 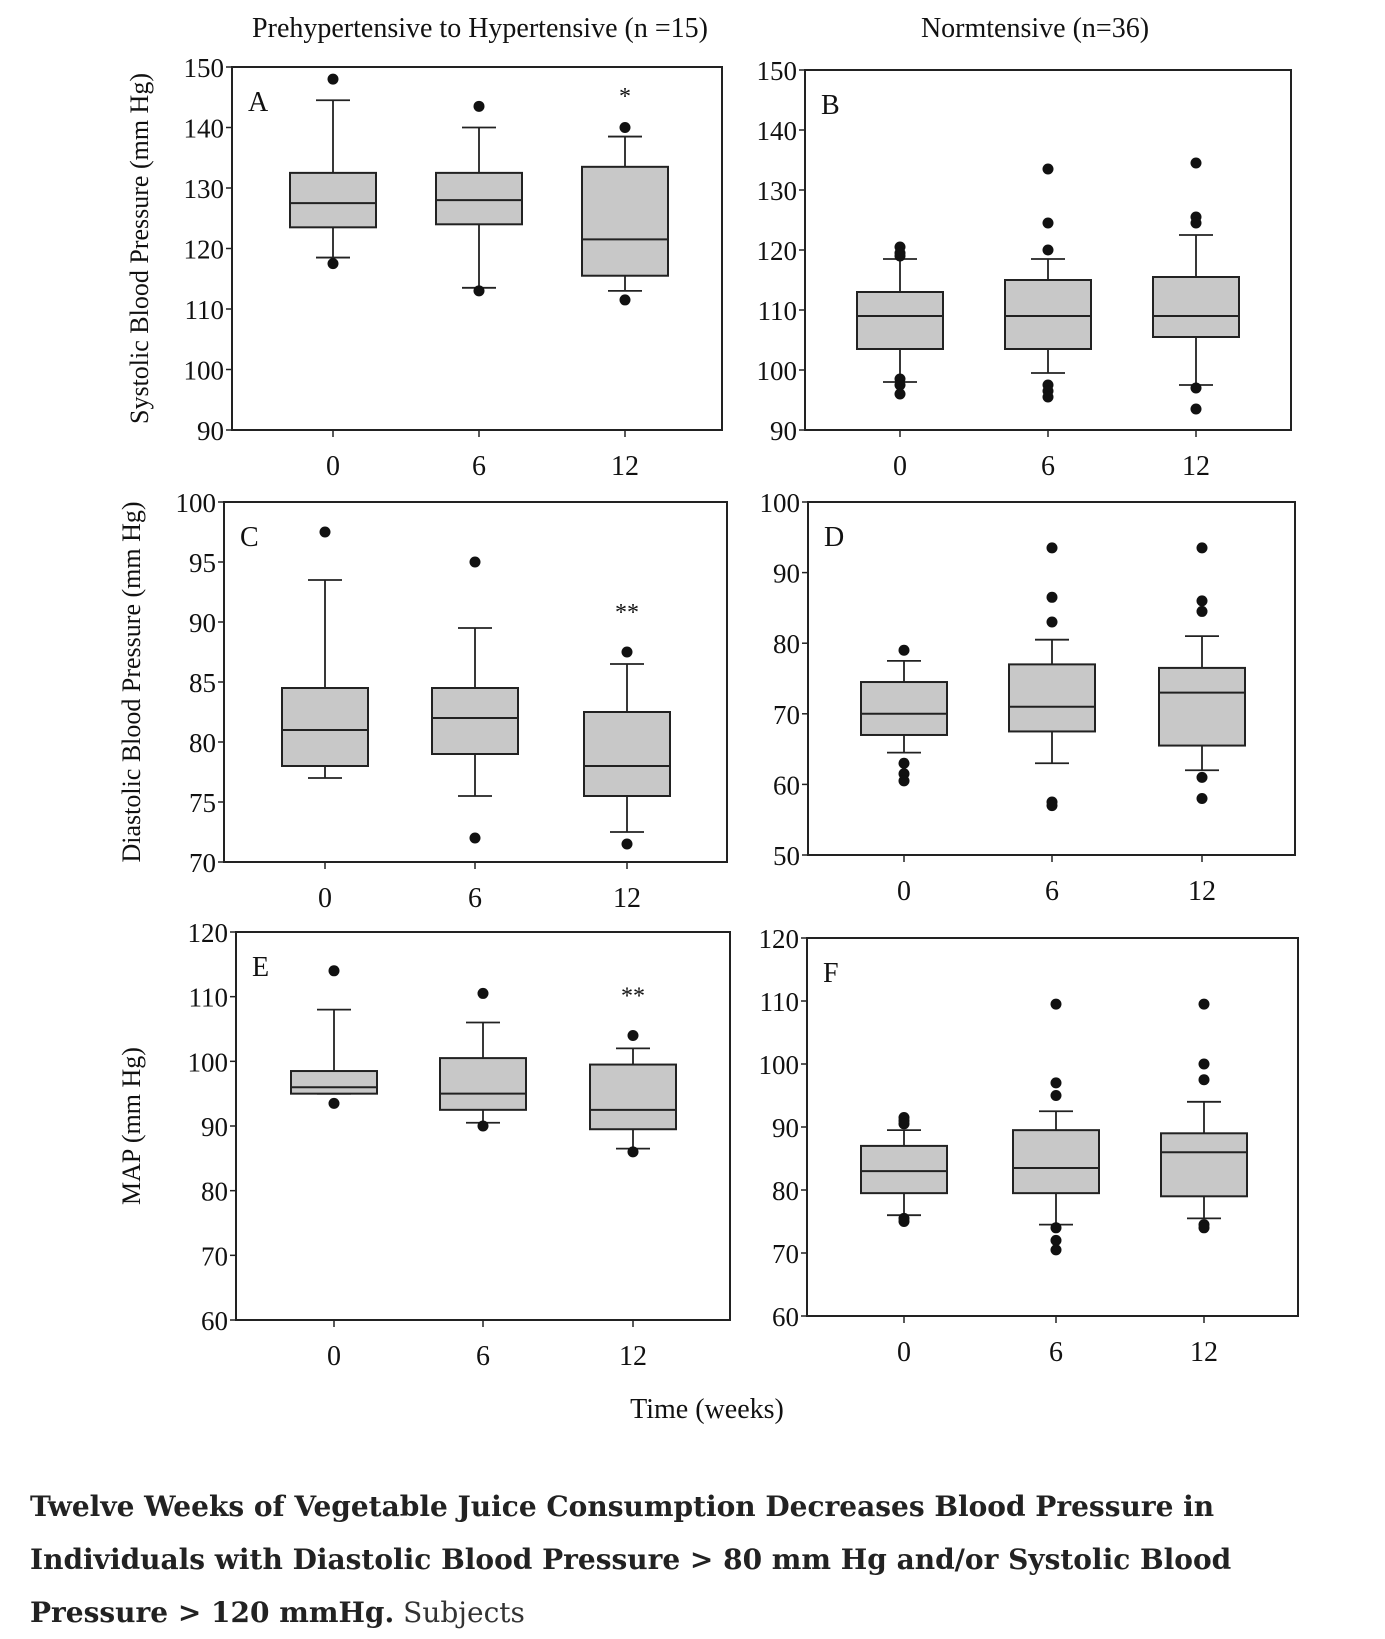 What do you see at coordinates (786, 856) in the screenshot?
I see `y-tick-label: 50` at bounding box center [786, 856].